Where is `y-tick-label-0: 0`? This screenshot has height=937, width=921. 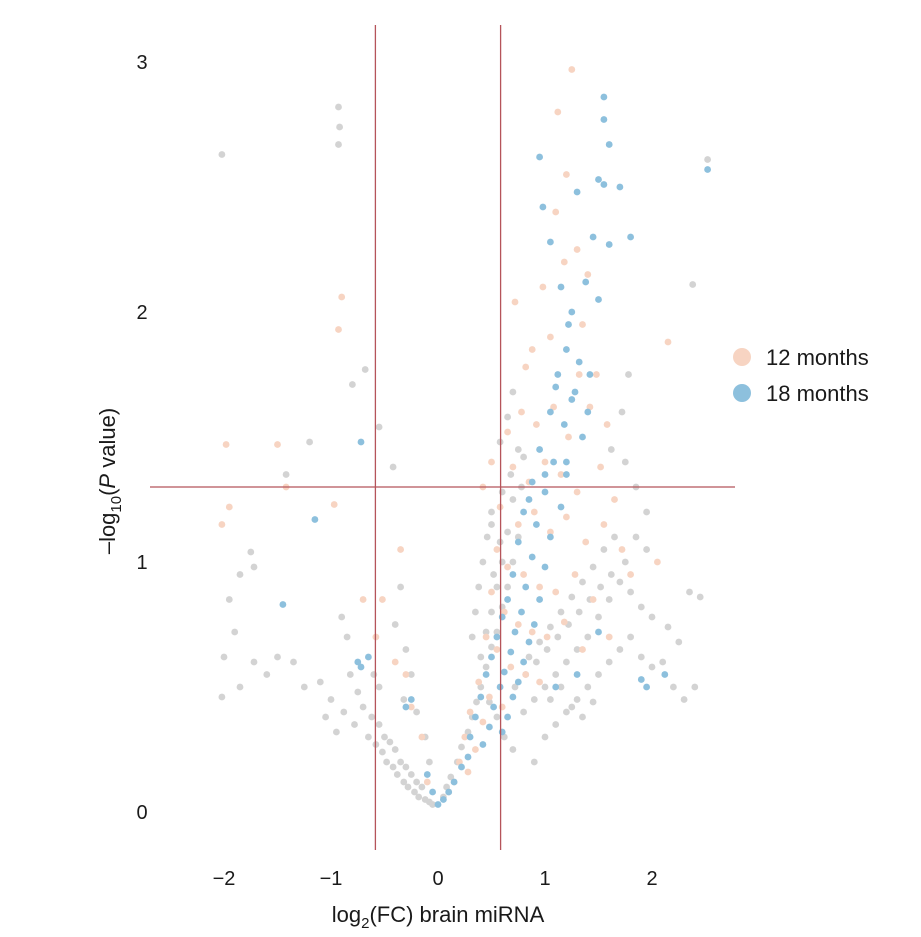 y-tick-label-0: 0 is located at coordinates (141, 813).